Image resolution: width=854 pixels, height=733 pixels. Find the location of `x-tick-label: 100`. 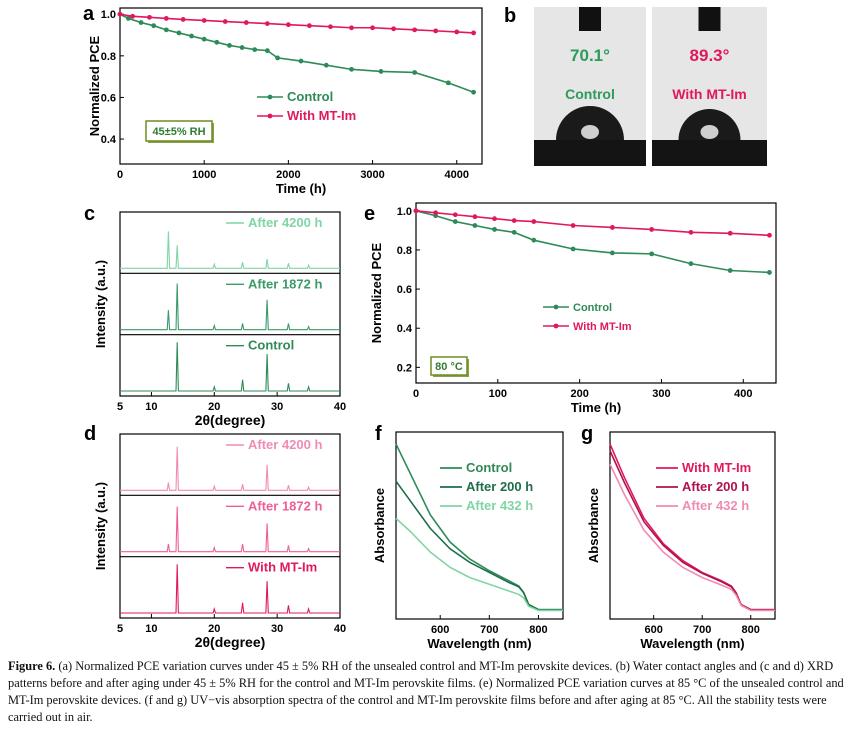

x-tick-label: 100 is located at coordinates (498, 394).